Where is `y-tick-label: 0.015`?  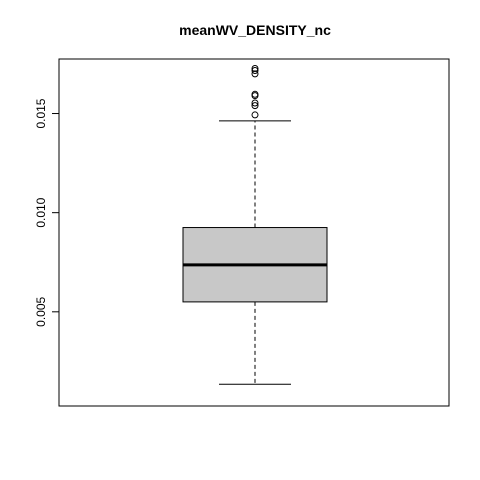 y-tick-label: 0.015 is located at coordinates (41, 113).